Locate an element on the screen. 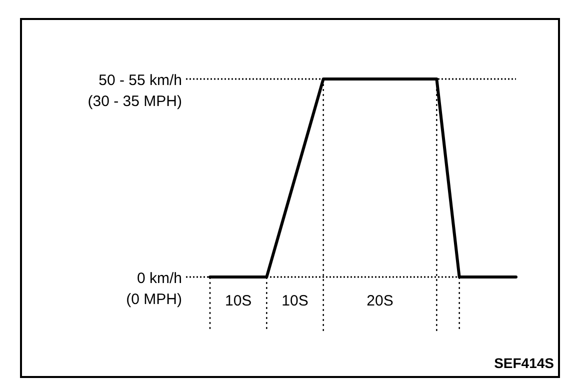 The height and width of the screenshot is (392, 576). ref-line-label: 50 - 55 km/h (30 - 35 MPH) is located at coordinates (135, 91).